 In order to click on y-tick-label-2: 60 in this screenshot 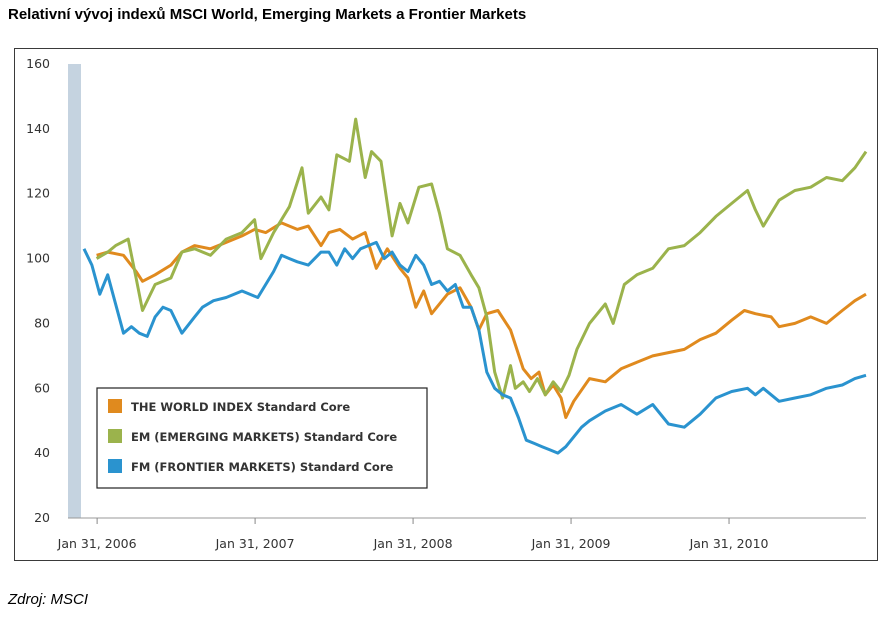, I will do `click(42, 387)`.